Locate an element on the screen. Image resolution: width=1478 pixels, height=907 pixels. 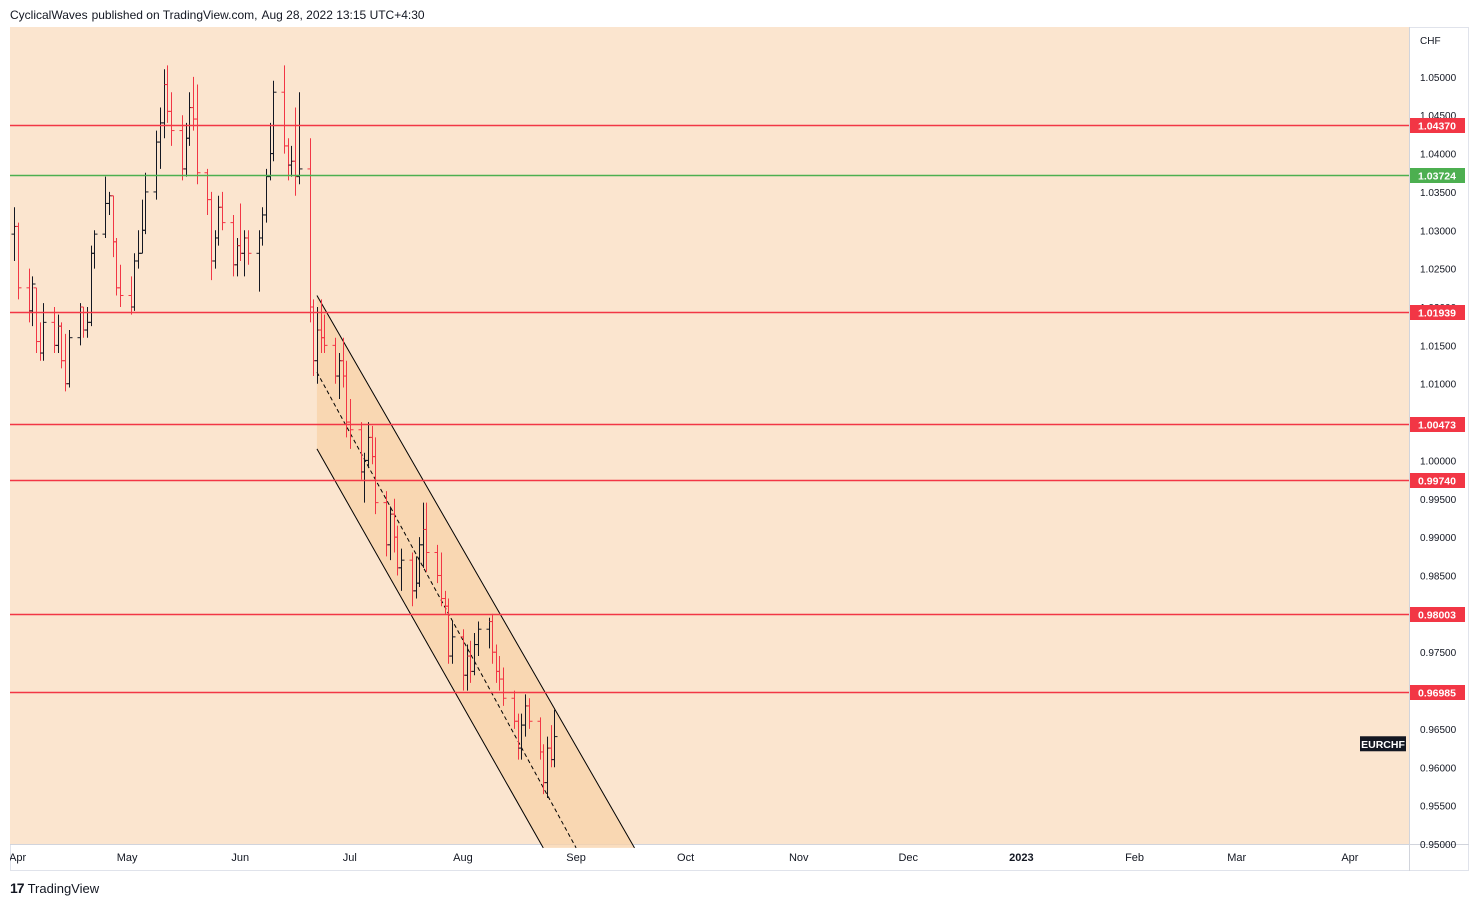
y-tick-label: 1.05000 is located at coordinates (1438, 78).